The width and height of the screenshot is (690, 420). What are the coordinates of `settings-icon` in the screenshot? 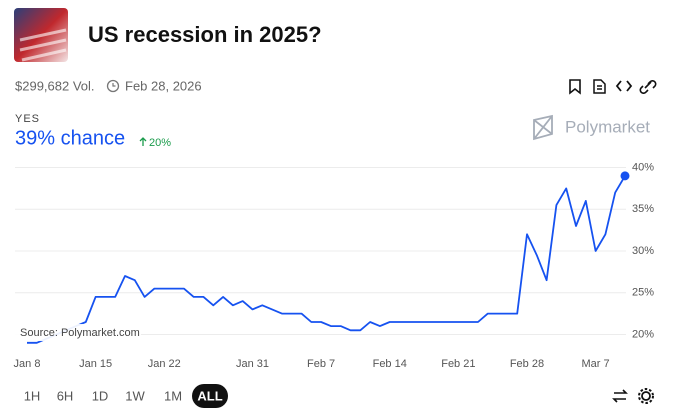 It's located at (646, 396).